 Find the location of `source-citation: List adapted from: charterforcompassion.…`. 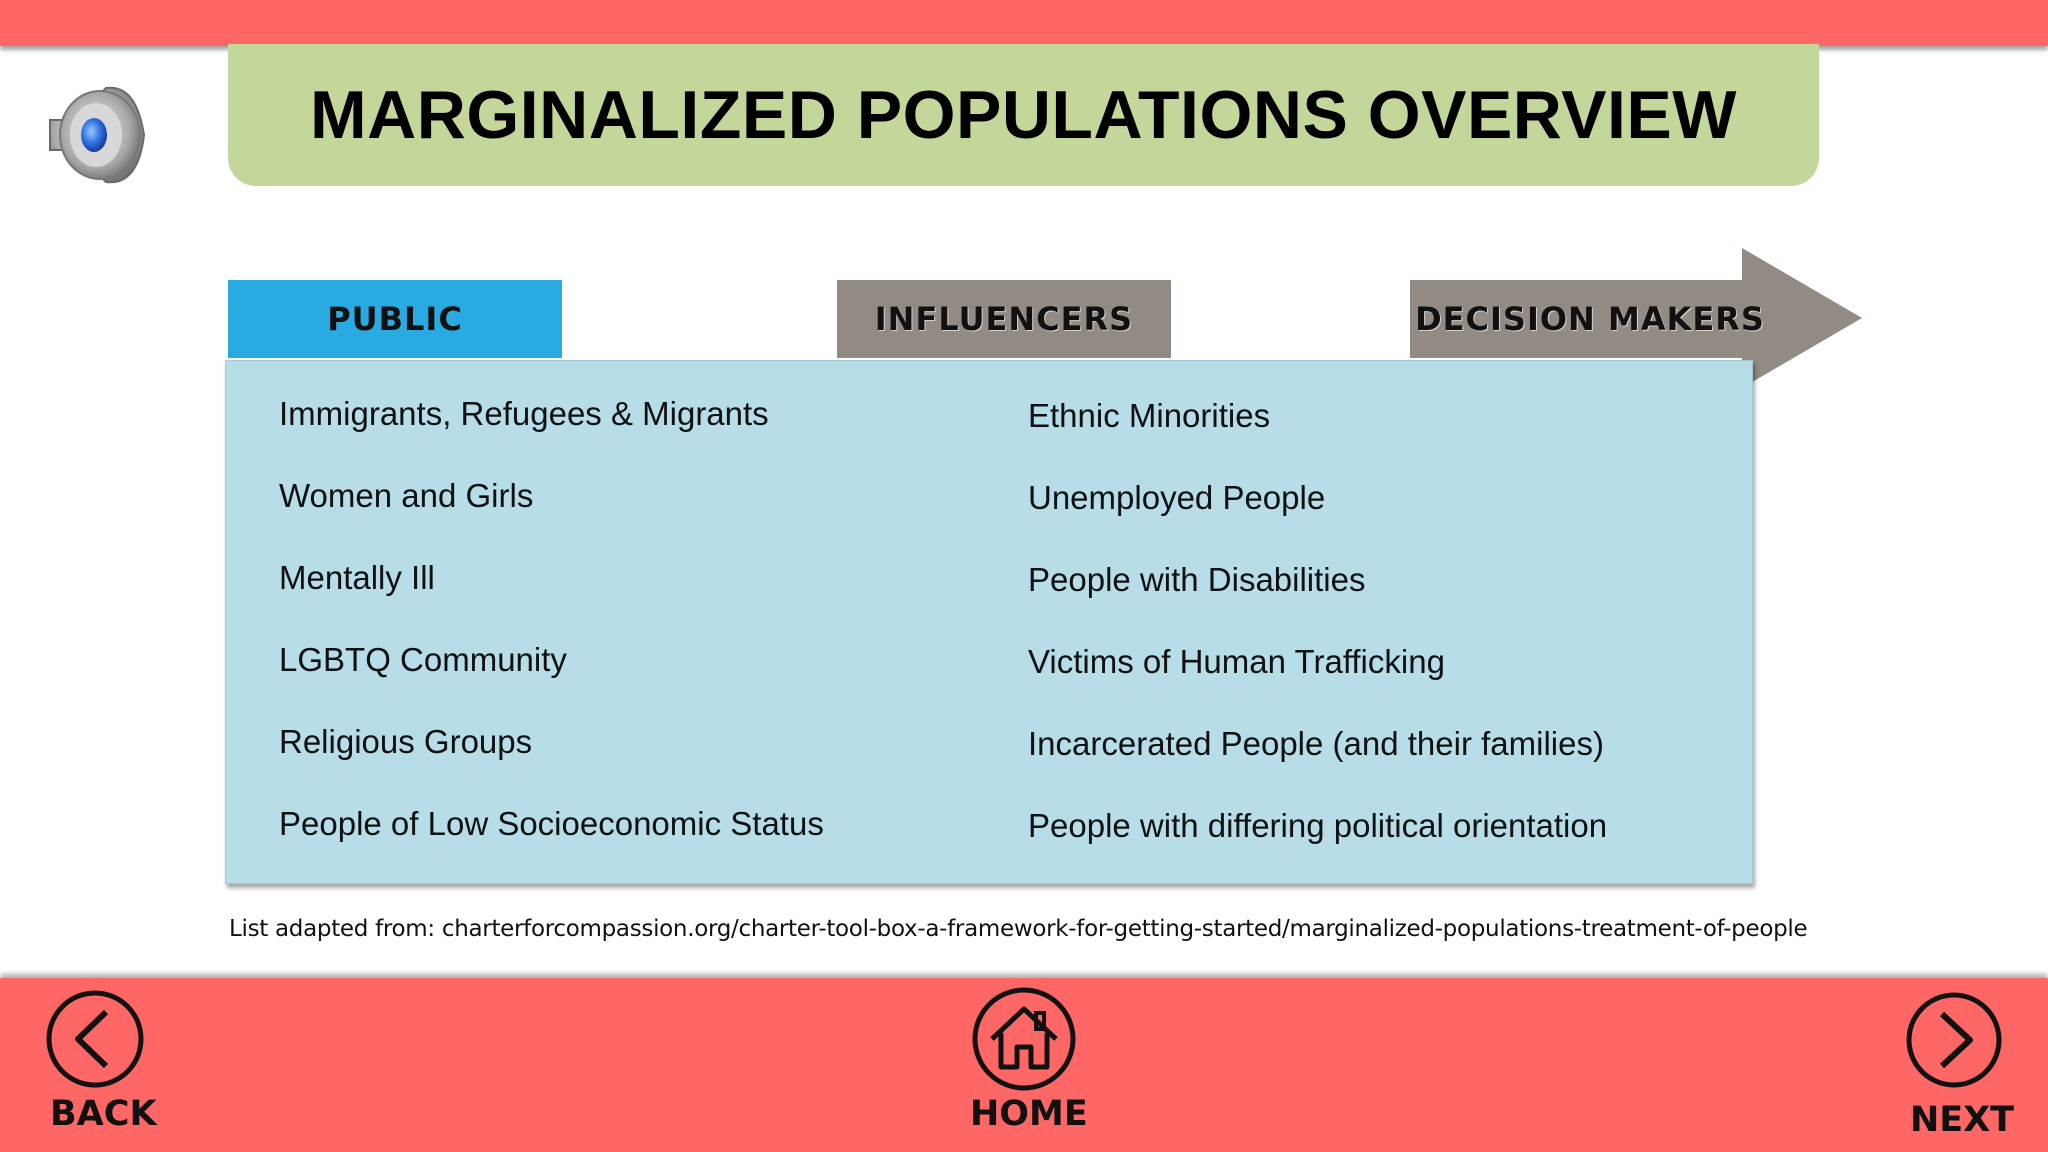

source-citation: List adapted from: charterforcompassion.… is located at coordinates (1018, 929).